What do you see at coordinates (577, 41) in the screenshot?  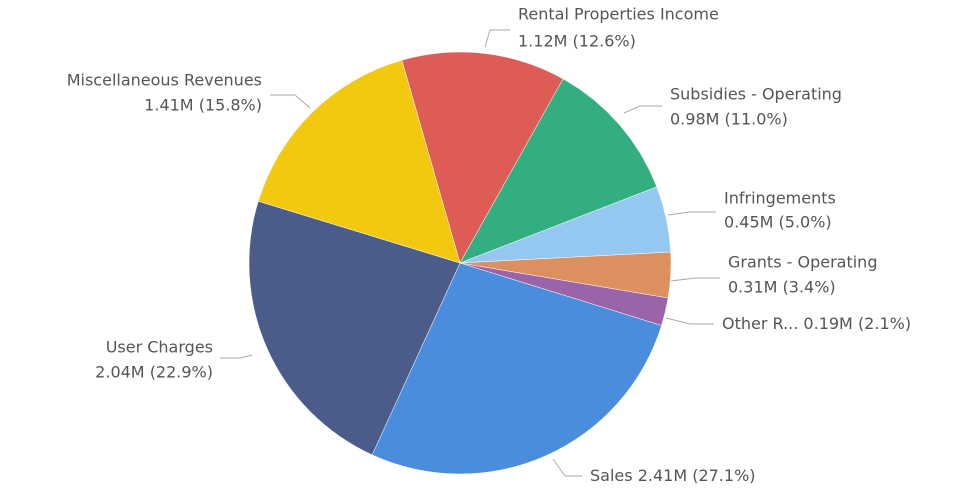 I see `value-label: 1.12M (12.6%)` at bounding box center [577, 41].